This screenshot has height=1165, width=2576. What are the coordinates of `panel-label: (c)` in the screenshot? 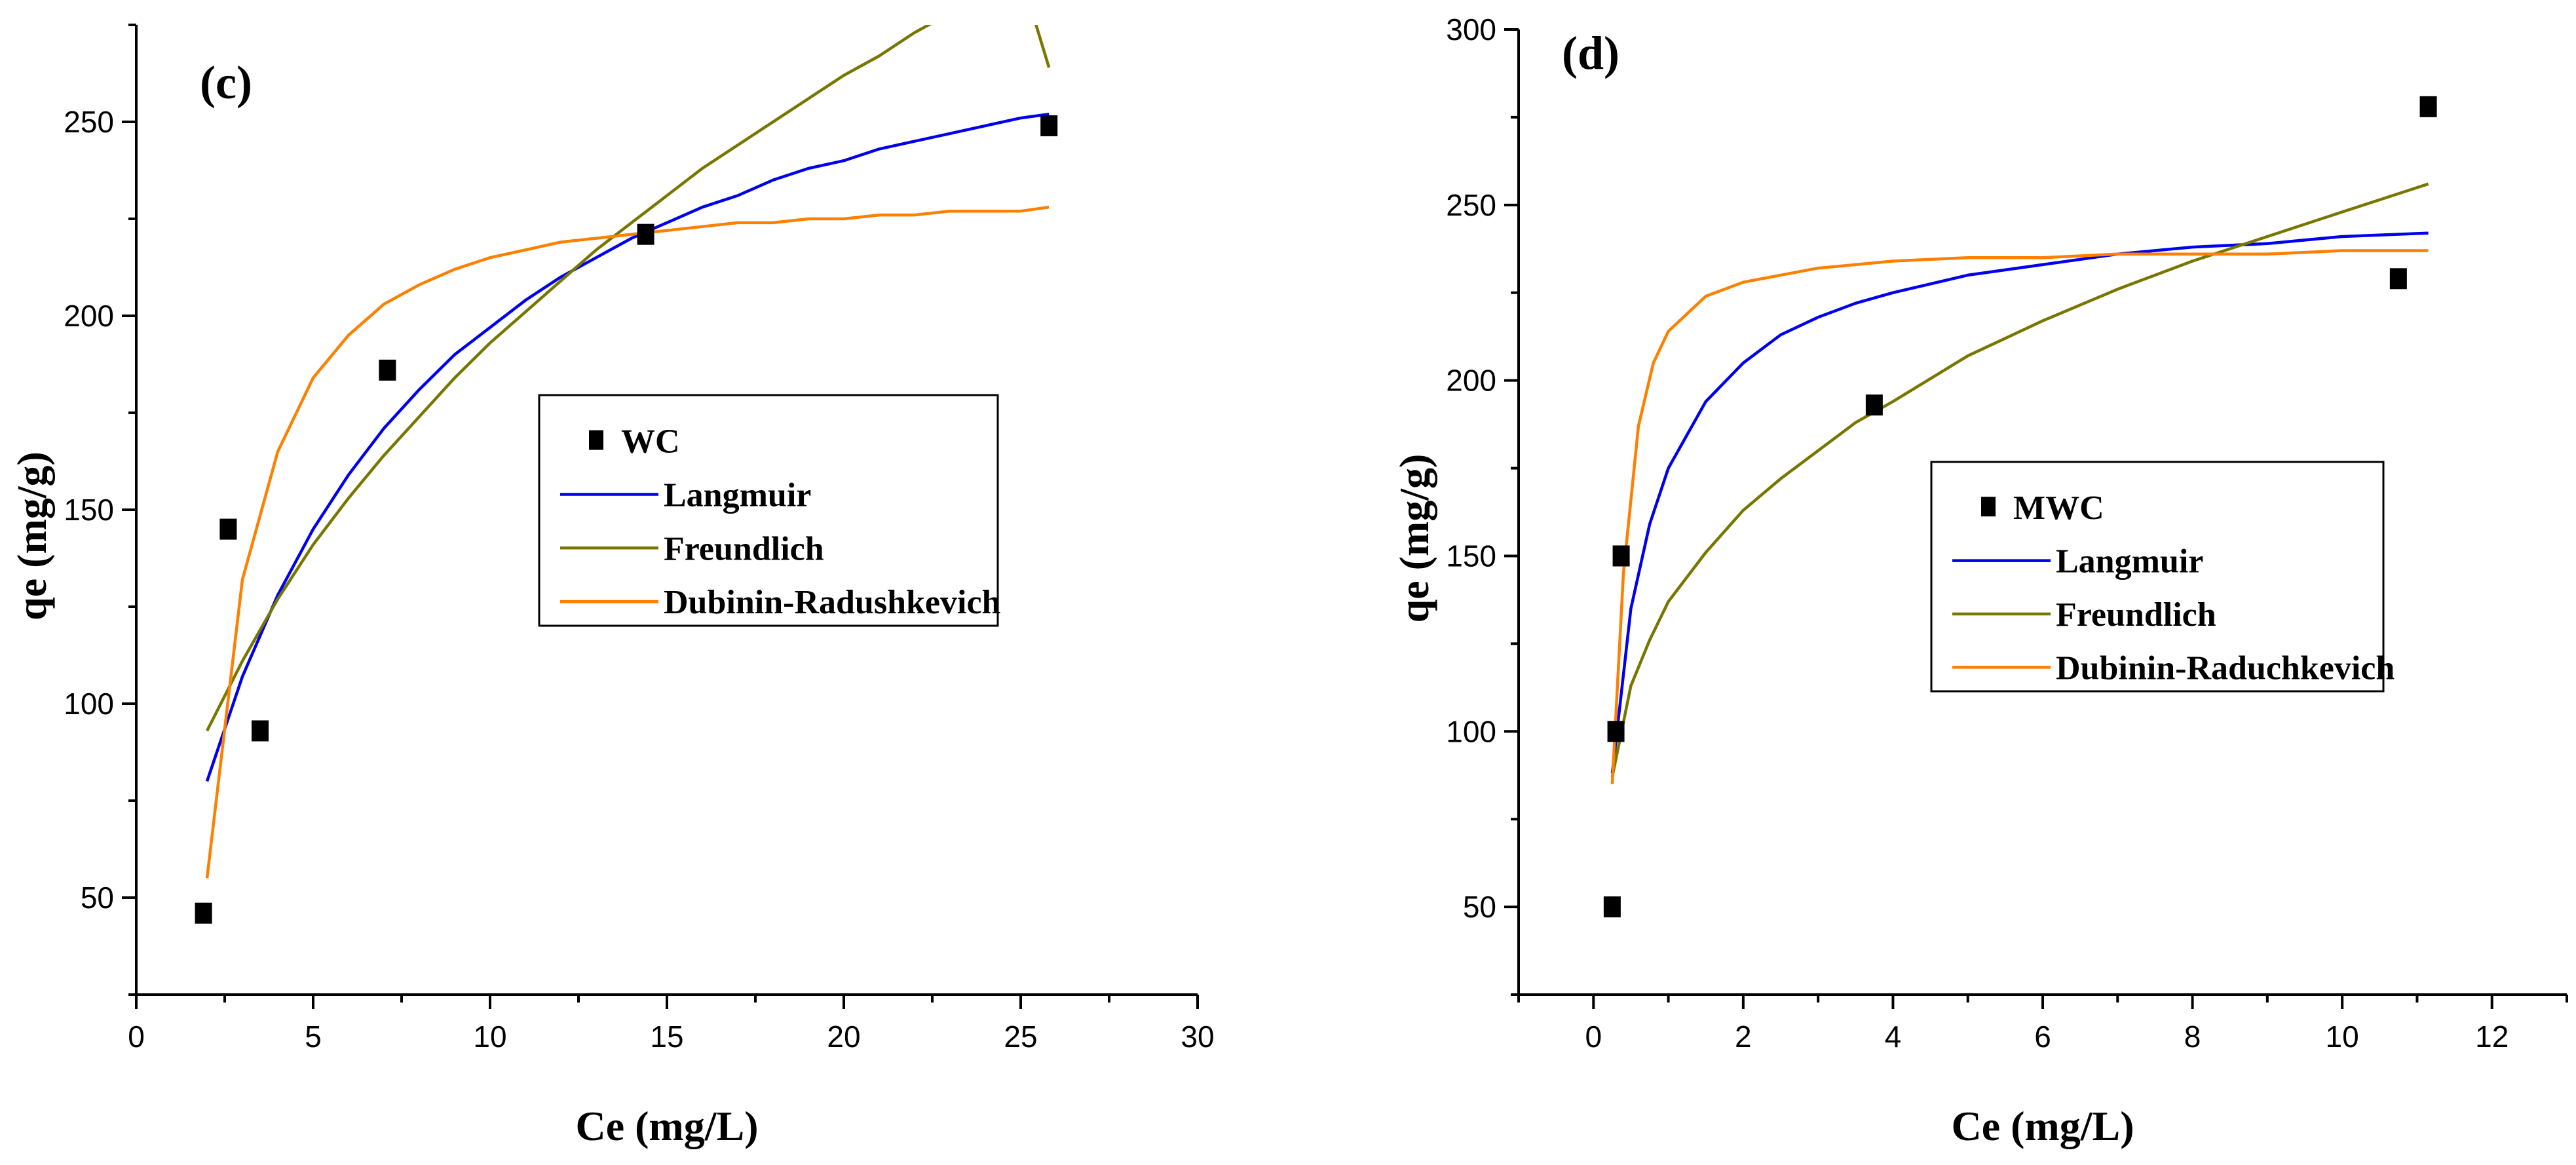 It's located at (226, 82).